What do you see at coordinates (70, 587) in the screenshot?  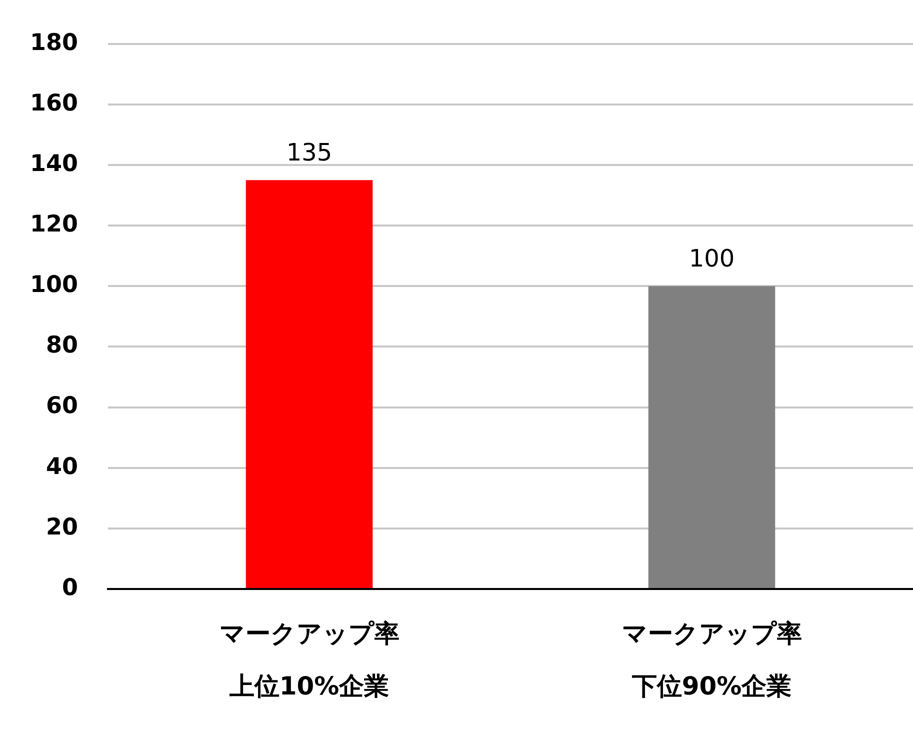 I see `y-tick-label: 0` at bounding box center [70, 587].